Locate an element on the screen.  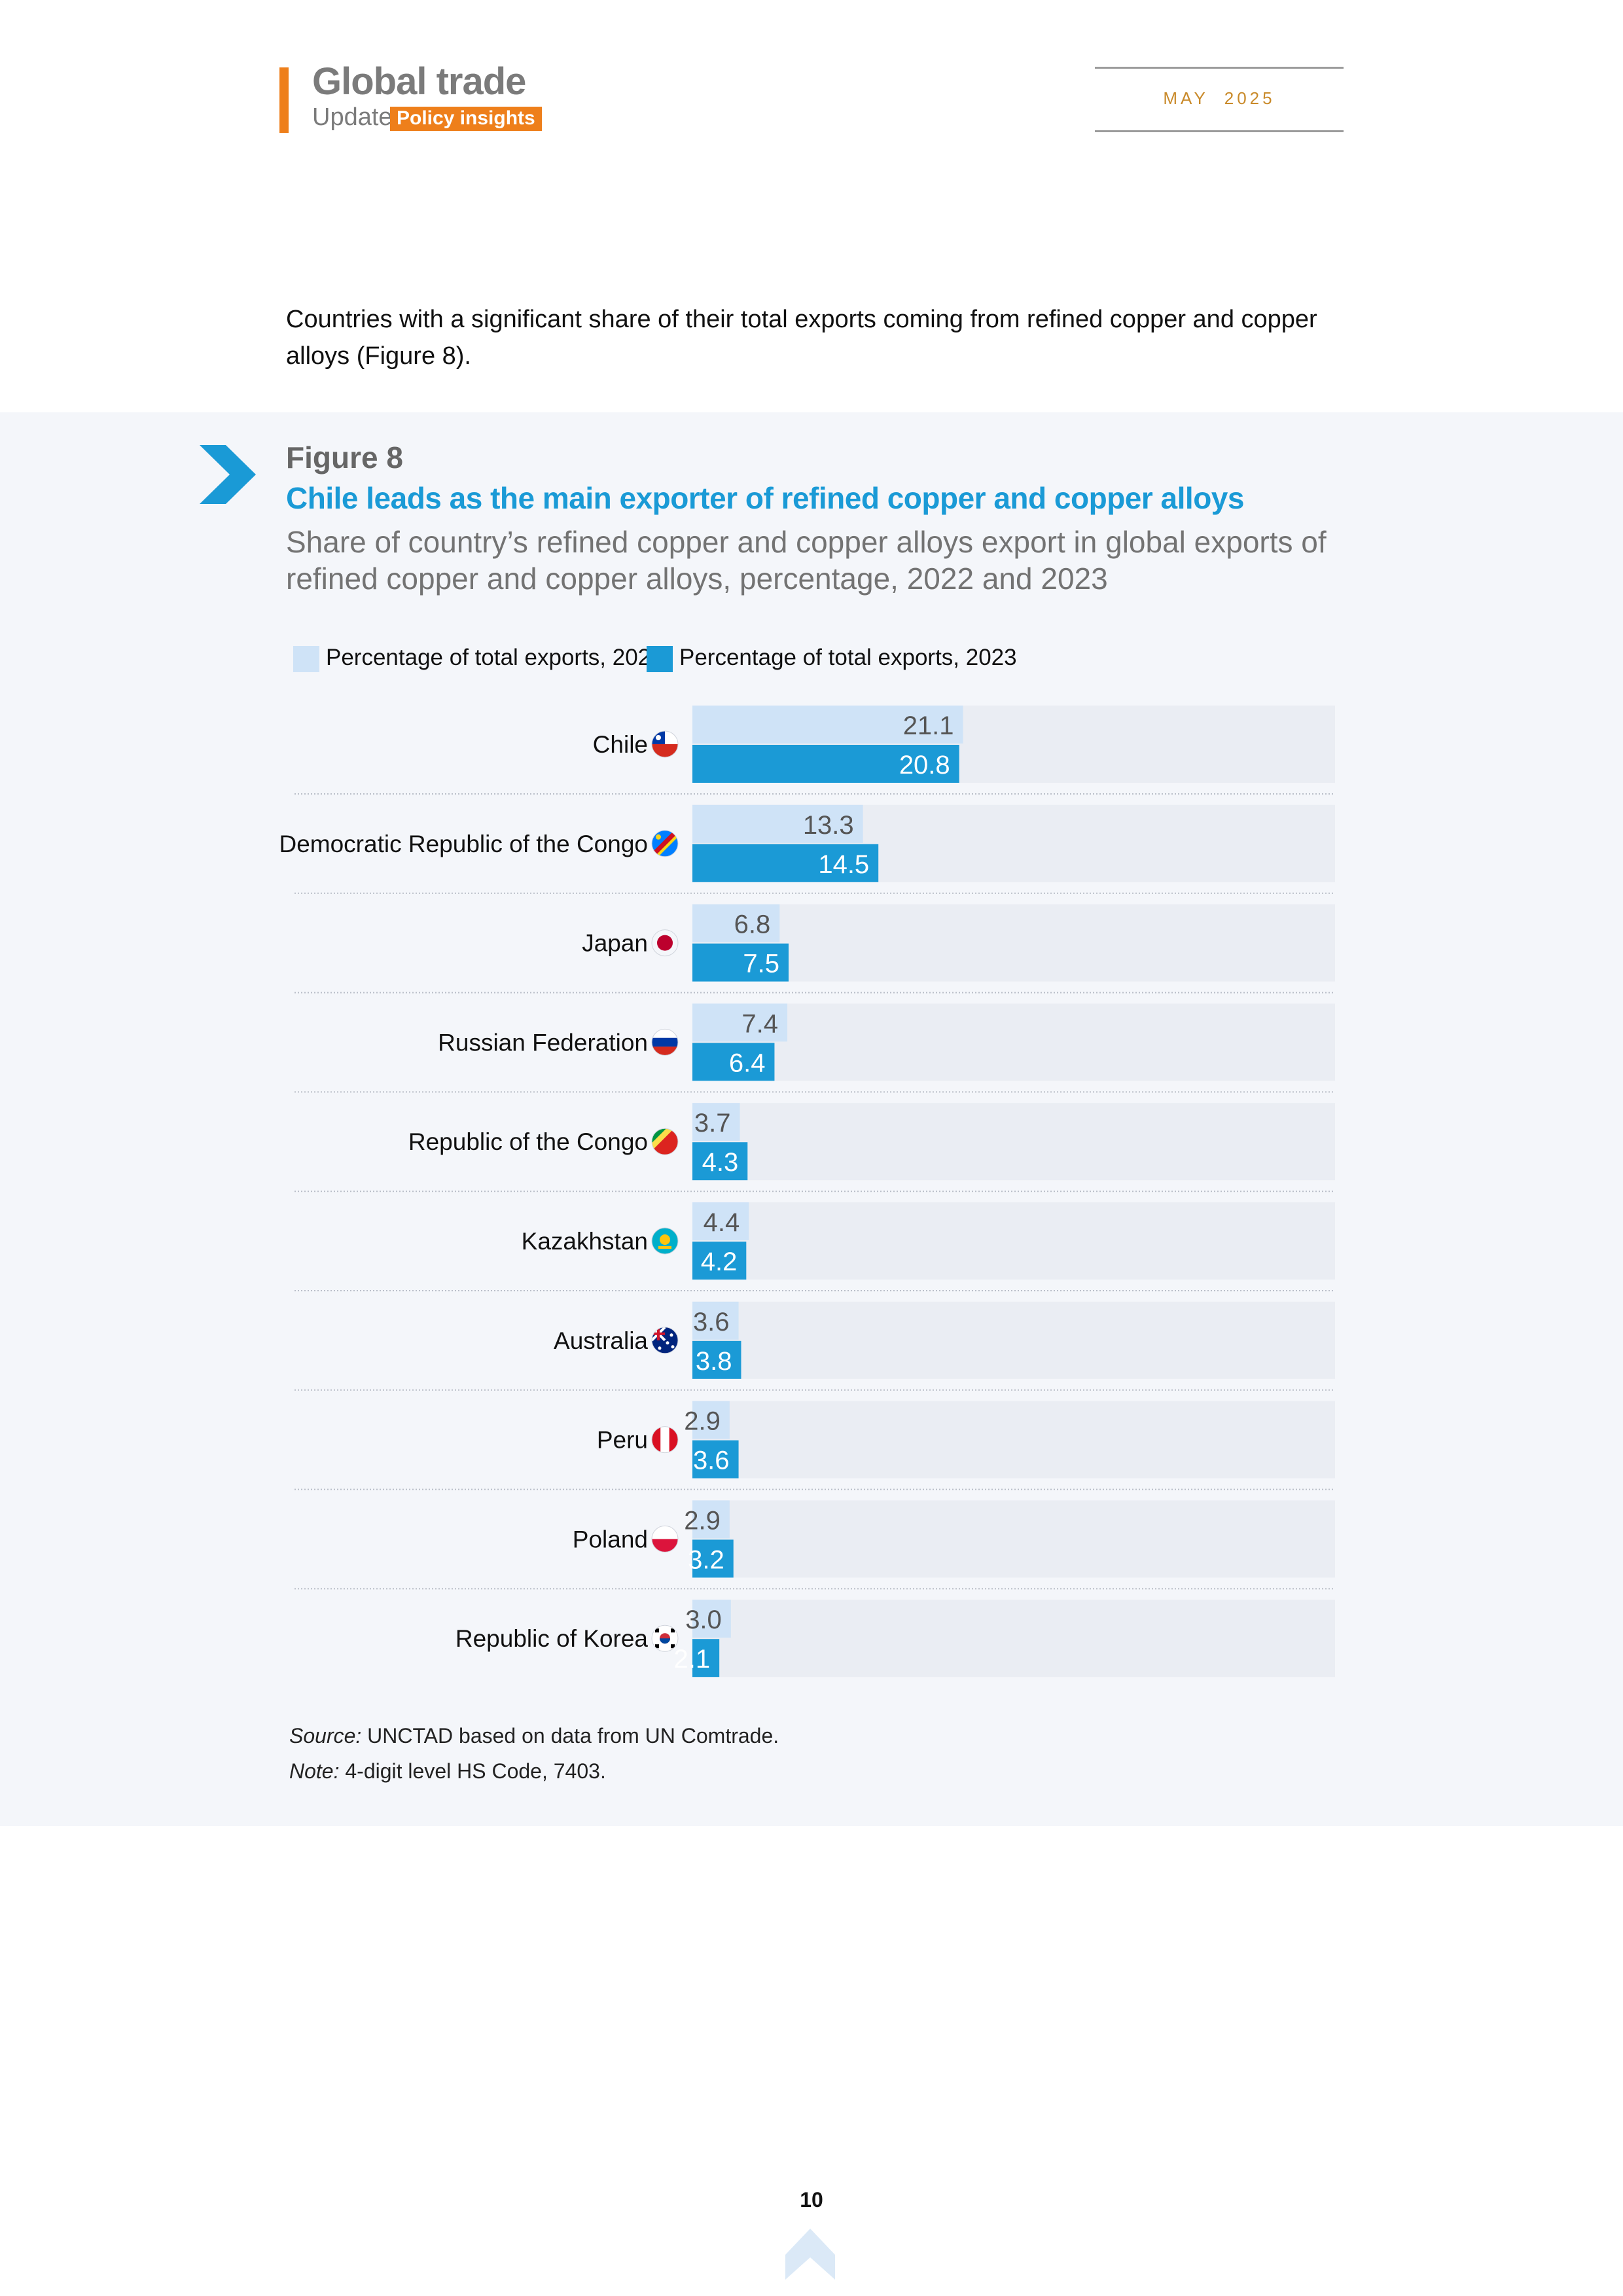
value-label-2023: 3.6 is located at coordinates (711, 1460).